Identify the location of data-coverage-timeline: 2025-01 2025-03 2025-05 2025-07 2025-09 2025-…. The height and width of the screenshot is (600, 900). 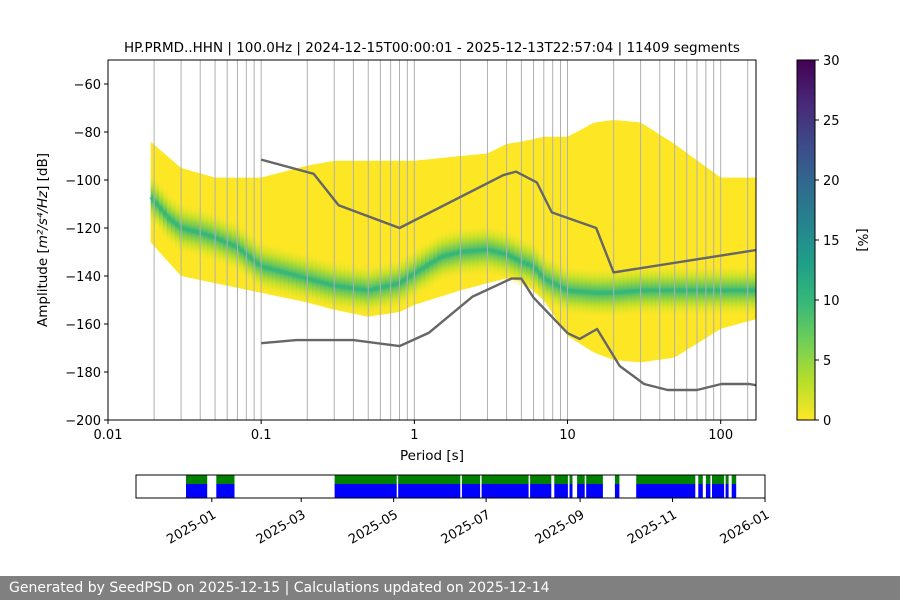
(453, 511).